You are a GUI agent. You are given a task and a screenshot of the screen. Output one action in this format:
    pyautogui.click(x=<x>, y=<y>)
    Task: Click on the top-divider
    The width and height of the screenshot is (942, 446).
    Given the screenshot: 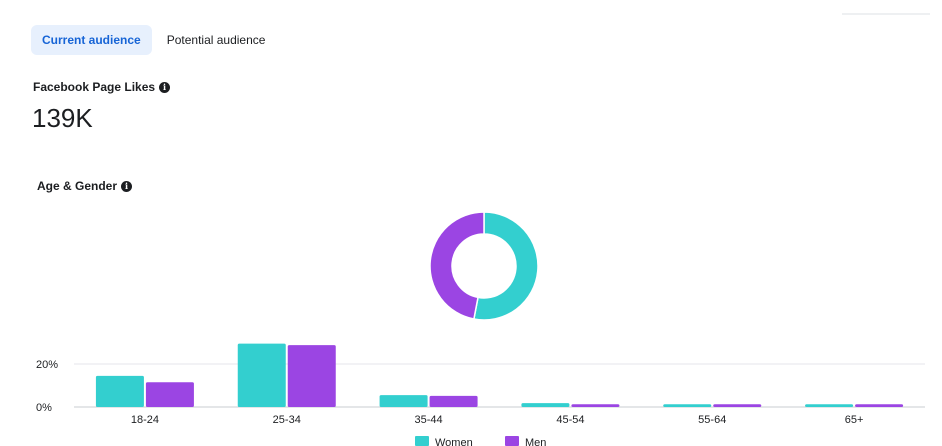 What is the action you would take?
    pyautogui.click(x=886, y=14)
    